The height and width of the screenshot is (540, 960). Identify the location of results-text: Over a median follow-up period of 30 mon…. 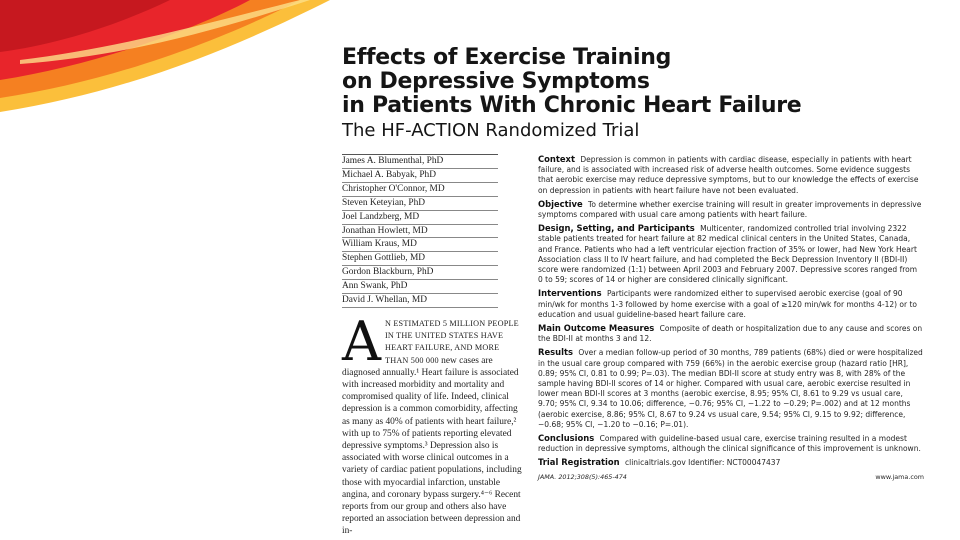
(730, 388).